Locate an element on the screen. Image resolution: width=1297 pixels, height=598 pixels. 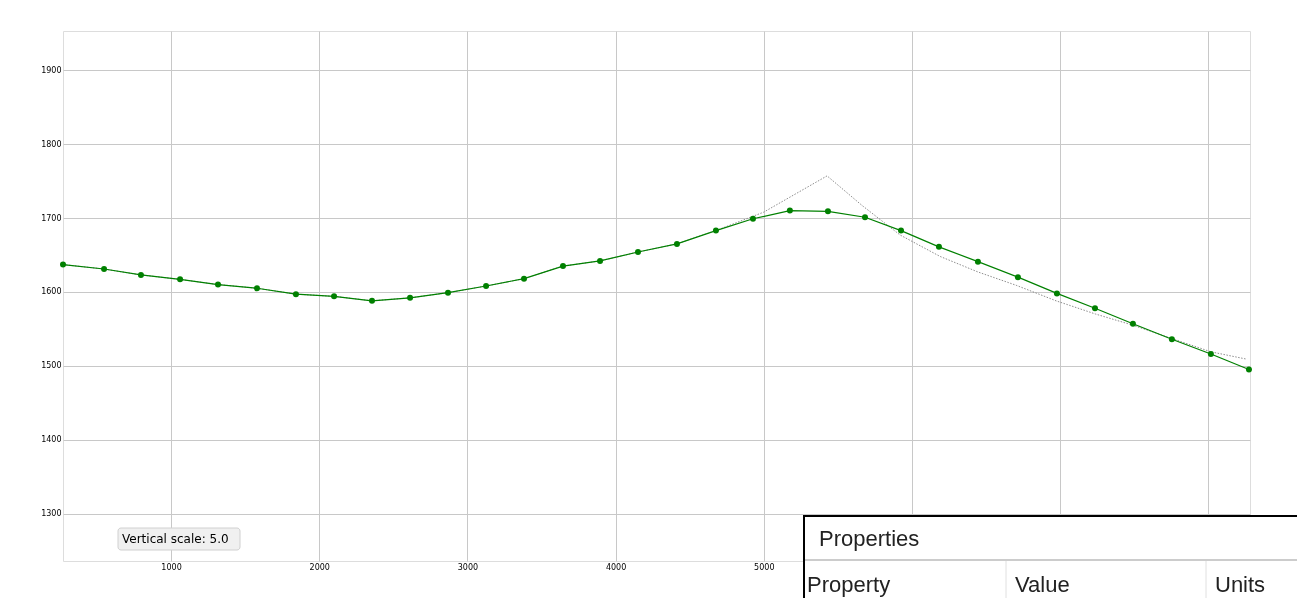
y-tick-label: 1800 is located at coordinates (51, 144).